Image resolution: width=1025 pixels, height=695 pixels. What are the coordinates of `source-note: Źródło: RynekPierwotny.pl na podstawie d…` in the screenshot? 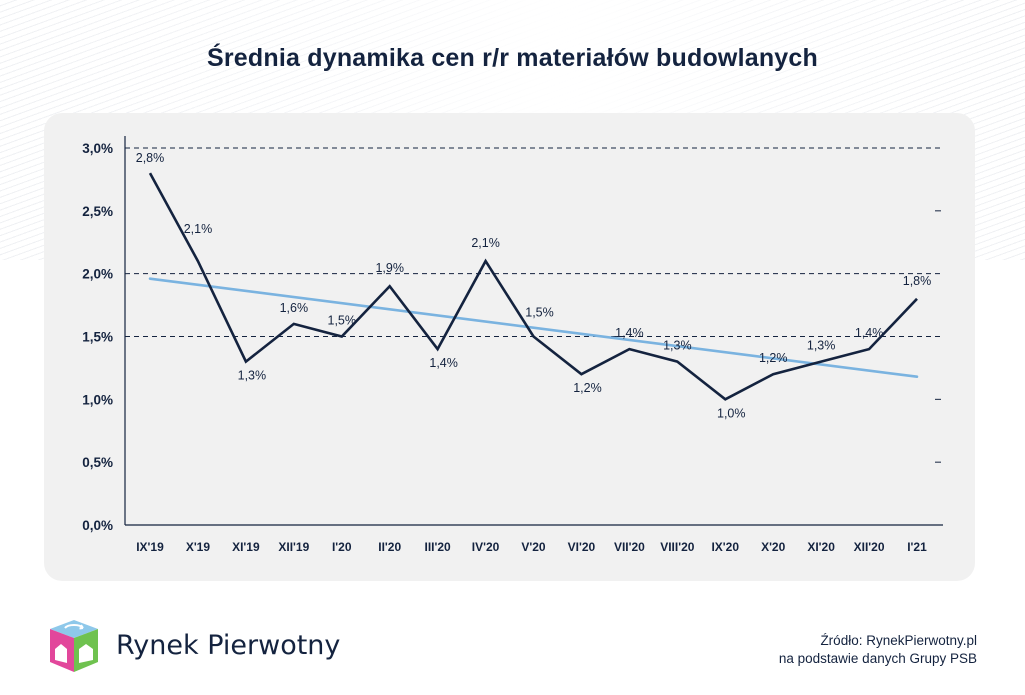 It's located at (878, 650).